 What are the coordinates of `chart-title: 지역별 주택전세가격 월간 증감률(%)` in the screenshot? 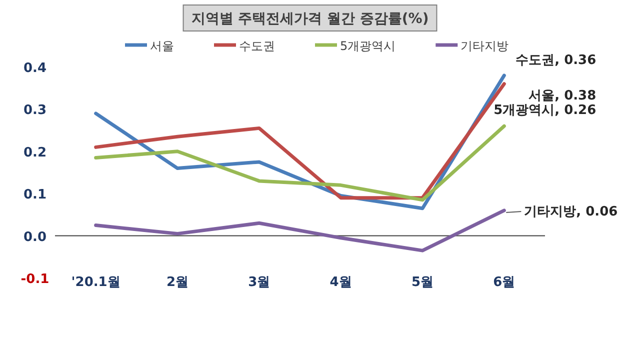 It's located at (310, 19).